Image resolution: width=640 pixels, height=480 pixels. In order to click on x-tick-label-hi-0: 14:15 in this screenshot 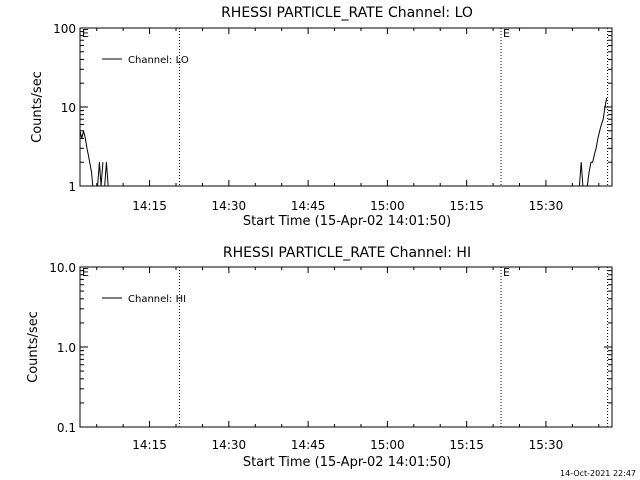, I will do `click(149, 445)`.